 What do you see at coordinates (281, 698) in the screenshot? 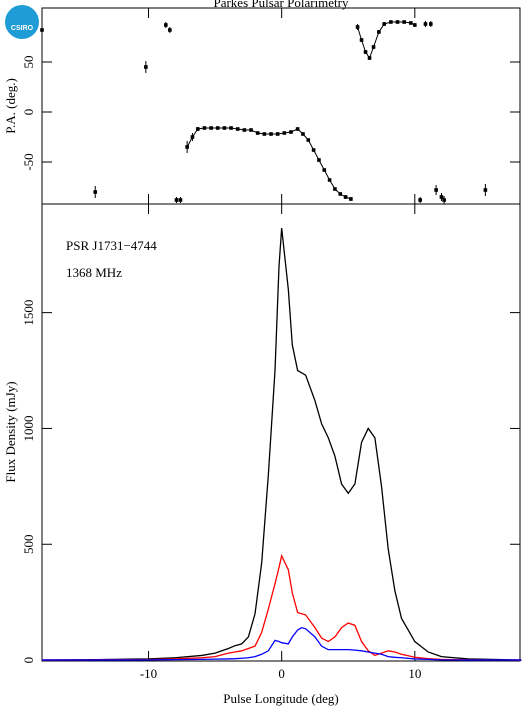
I see `x-axis-label: Pulse Longitude (deg)` at bounding box center [281, 698].